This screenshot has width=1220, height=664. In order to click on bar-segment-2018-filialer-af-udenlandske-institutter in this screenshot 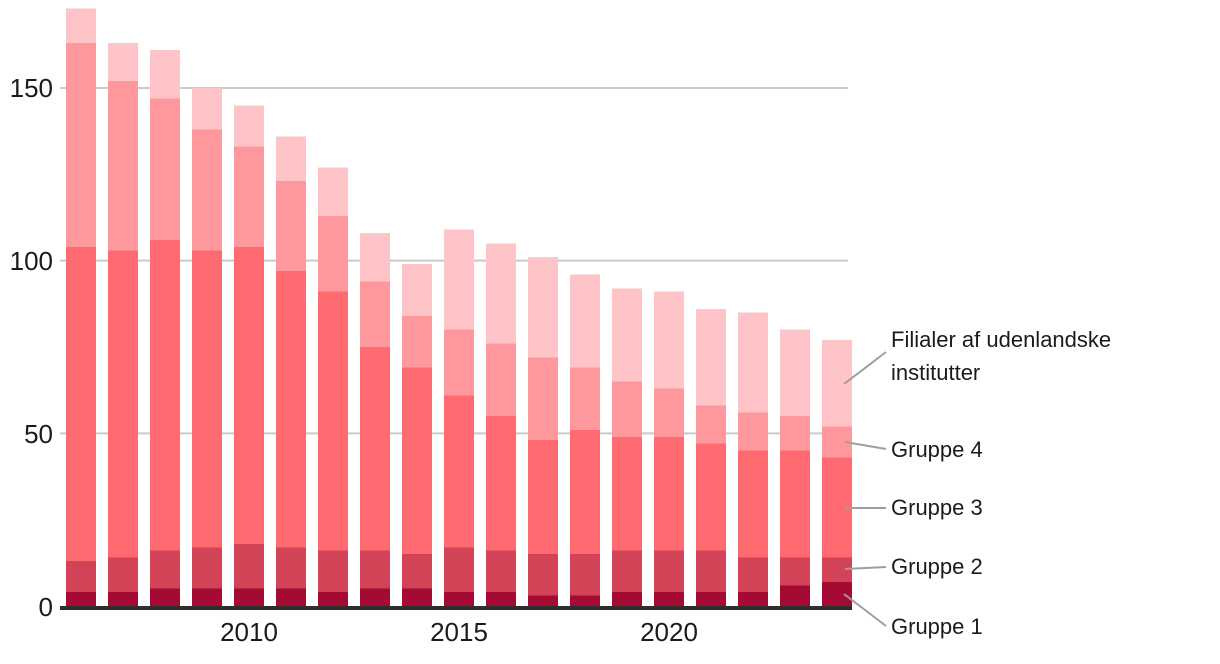, I will do `click(585, 321)`.